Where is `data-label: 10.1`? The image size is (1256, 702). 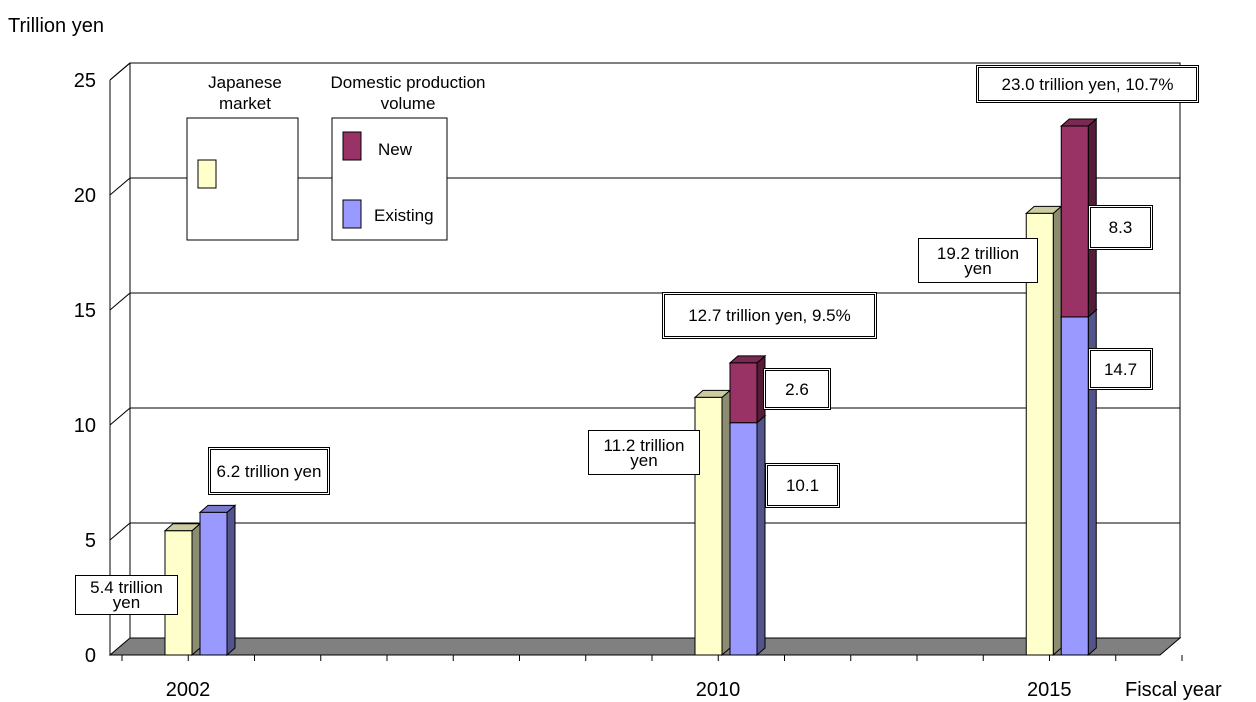 data-label: 10.1 is located at coordinates (802, 485).